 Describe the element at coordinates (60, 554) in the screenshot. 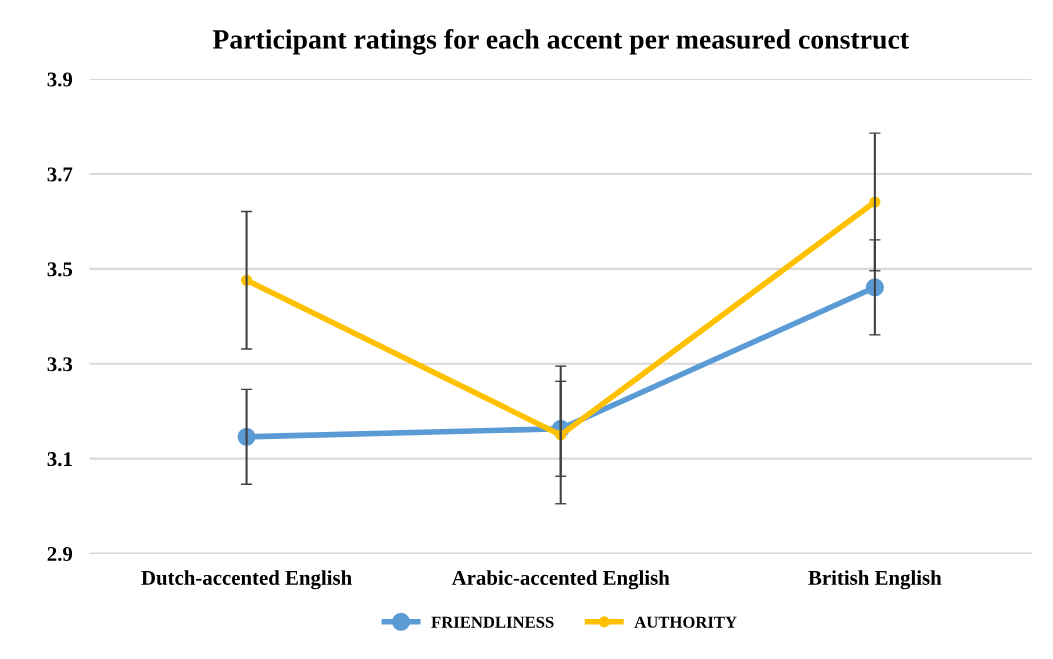

I see `y-tick-label: 2.9` at that location.